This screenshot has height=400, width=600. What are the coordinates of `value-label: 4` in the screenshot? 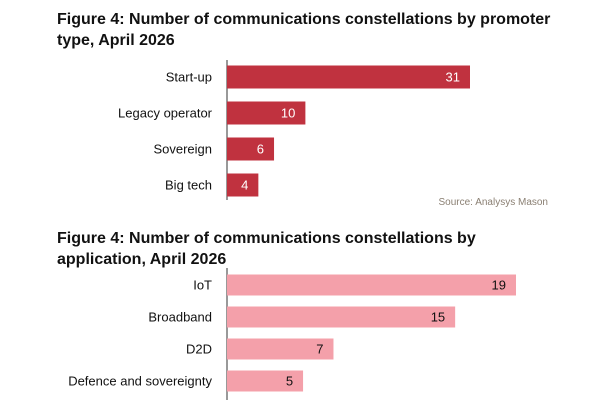 It's located at (244, 185).